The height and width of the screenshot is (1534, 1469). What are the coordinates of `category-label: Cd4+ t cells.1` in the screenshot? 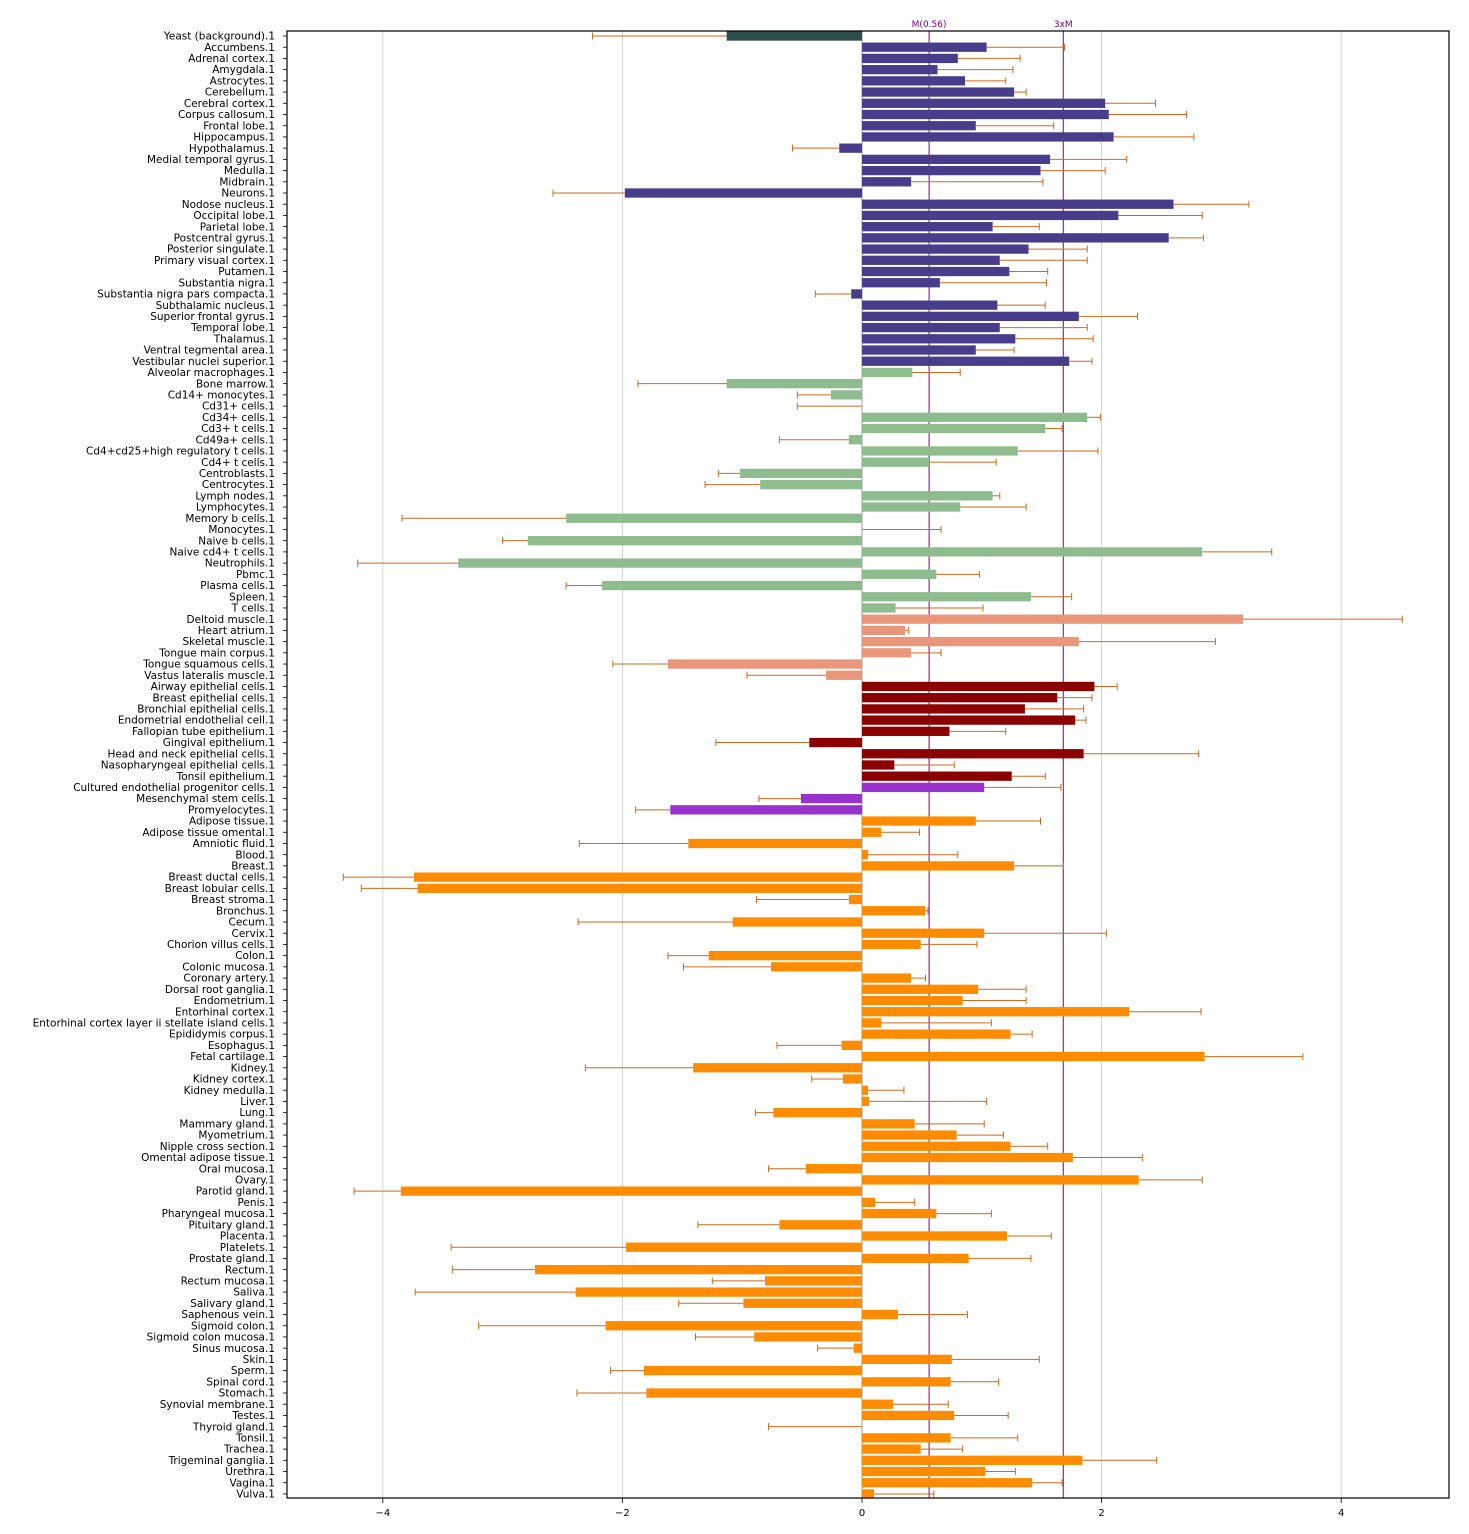 It's located at (238, 463).